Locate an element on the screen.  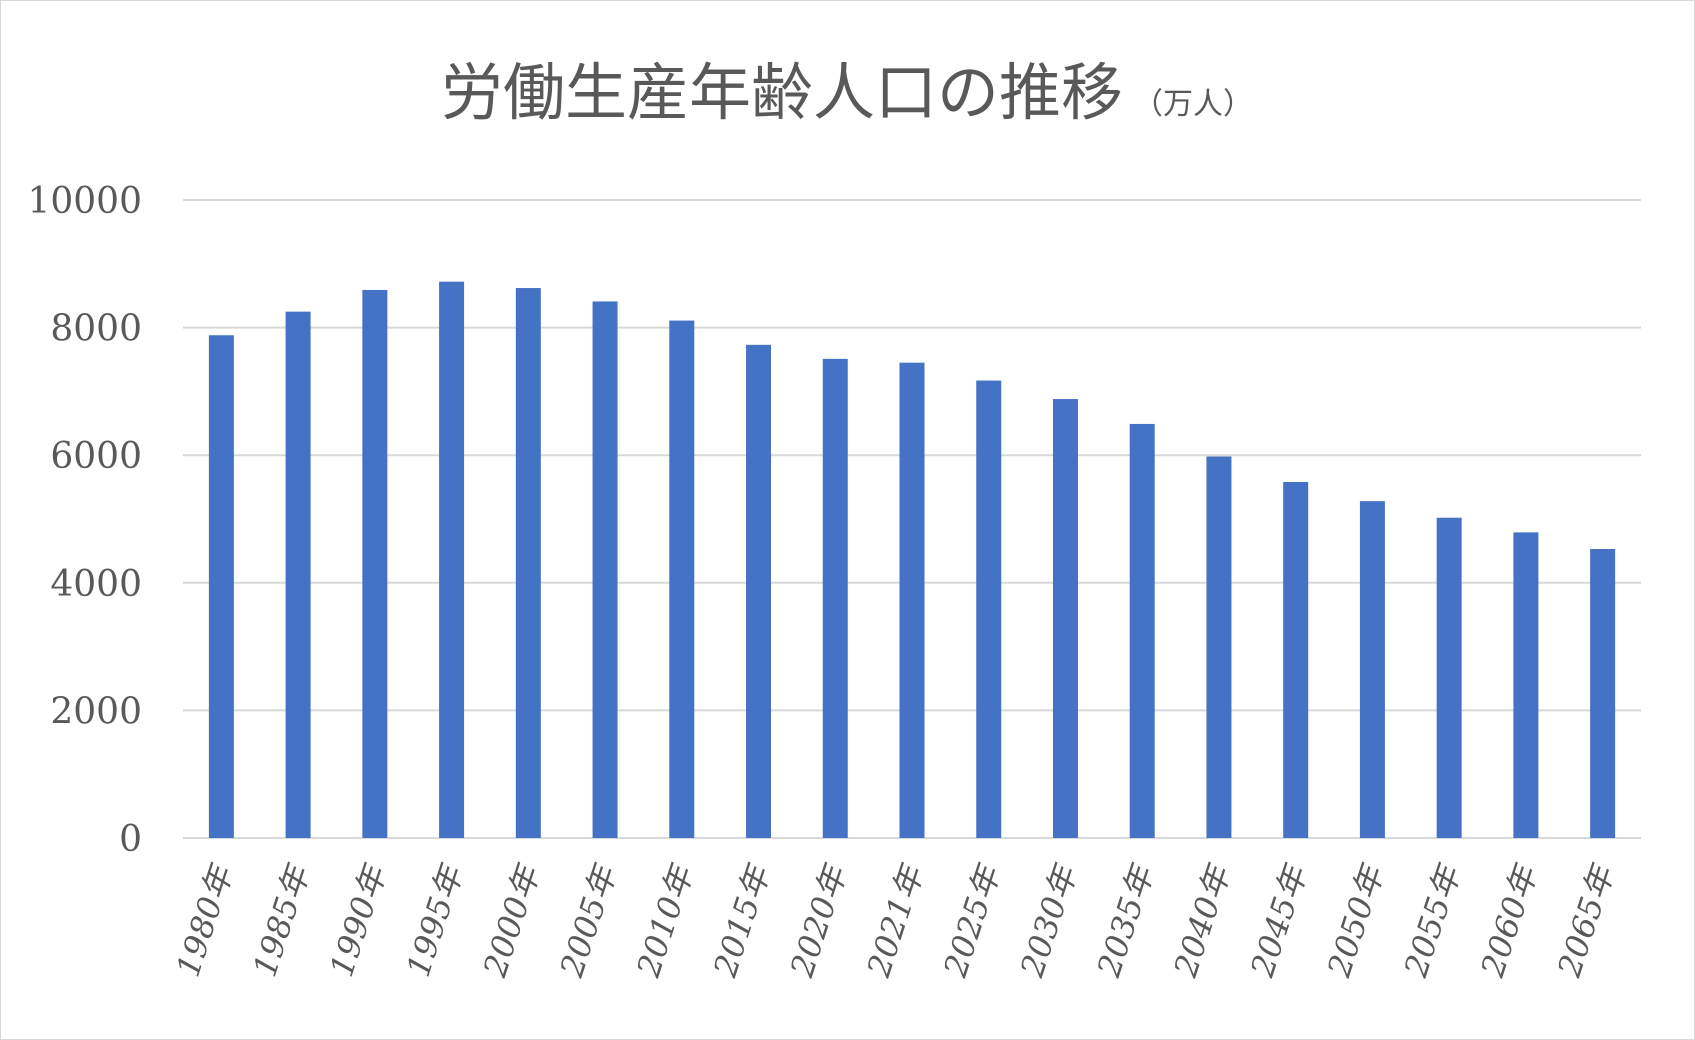
x-tick-label: 2000年 is located at coordinates (511, 920).